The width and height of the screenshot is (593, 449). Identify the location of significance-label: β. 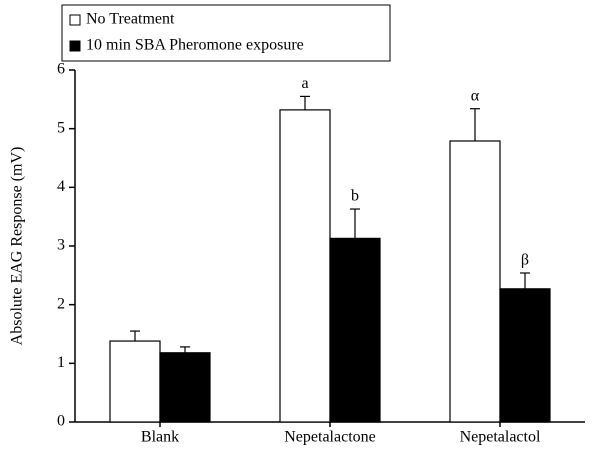
(525, 260).